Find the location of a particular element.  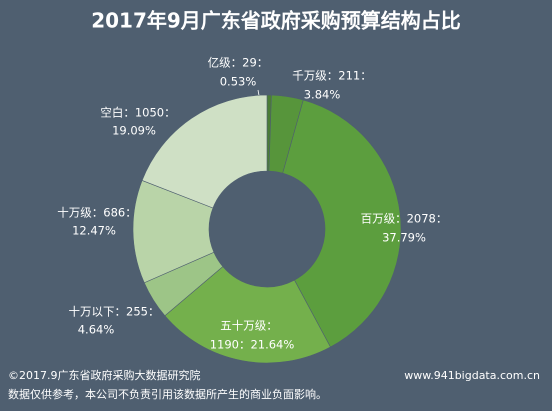

data-label: 19.09% is located at coordinates (134, 131).